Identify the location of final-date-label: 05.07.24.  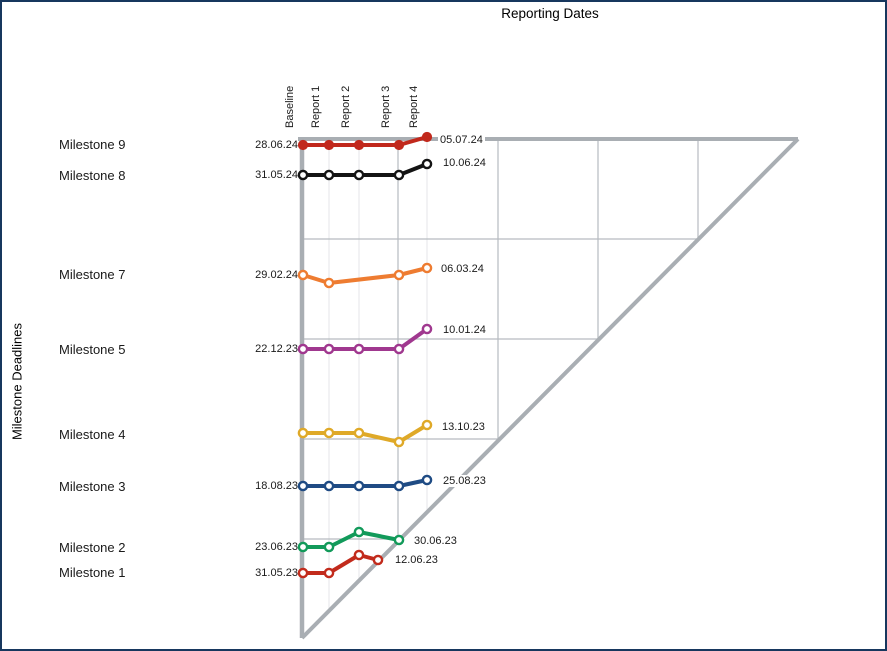
(461, 140).